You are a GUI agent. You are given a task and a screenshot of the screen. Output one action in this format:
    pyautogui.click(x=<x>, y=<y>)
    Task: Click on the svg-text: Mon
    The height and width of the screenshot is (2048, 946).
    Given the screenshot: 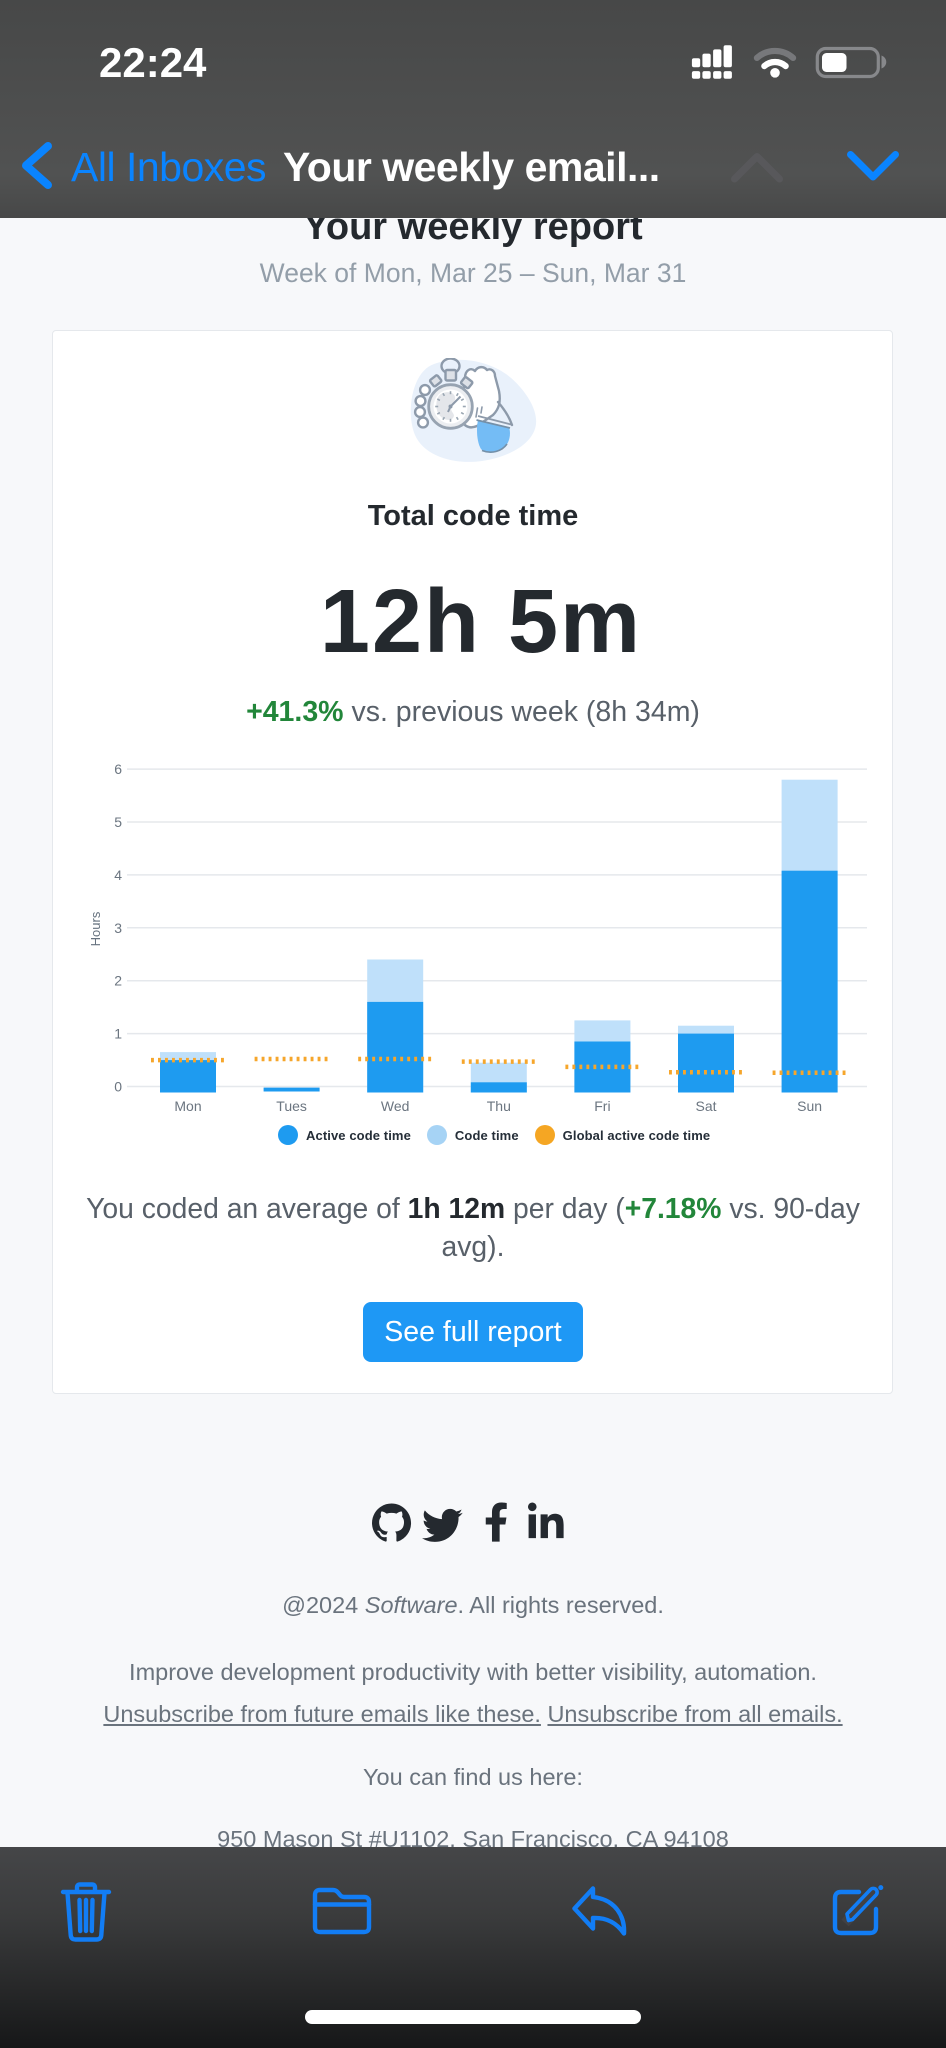 What is the action you would take?
    pyautogui.click(x=187, y=1106)
    